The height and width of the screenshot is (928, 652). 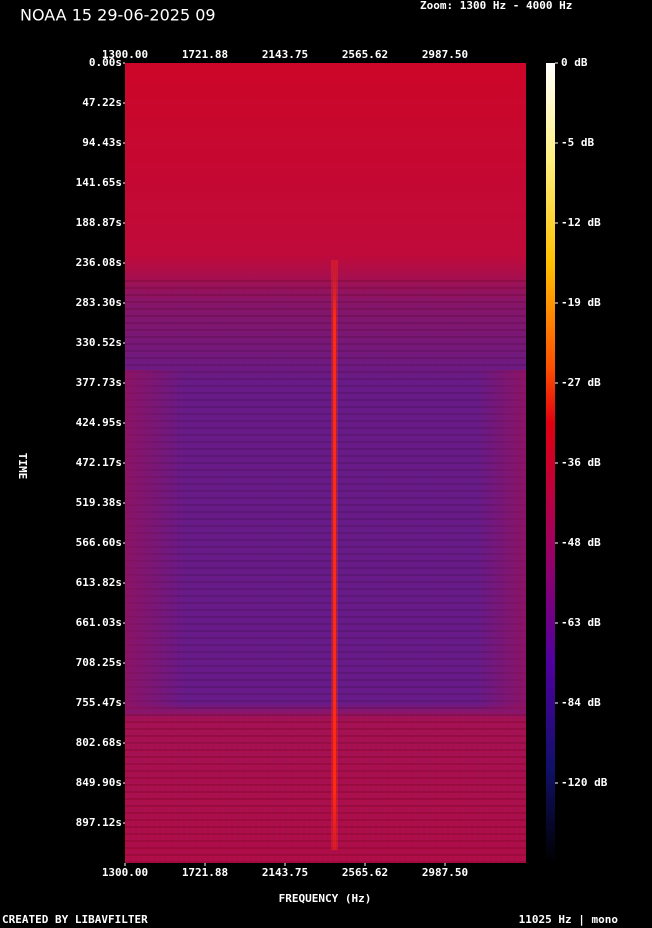 I want to click on y-tick-label: 708.25s, so click(x=99, y=662).